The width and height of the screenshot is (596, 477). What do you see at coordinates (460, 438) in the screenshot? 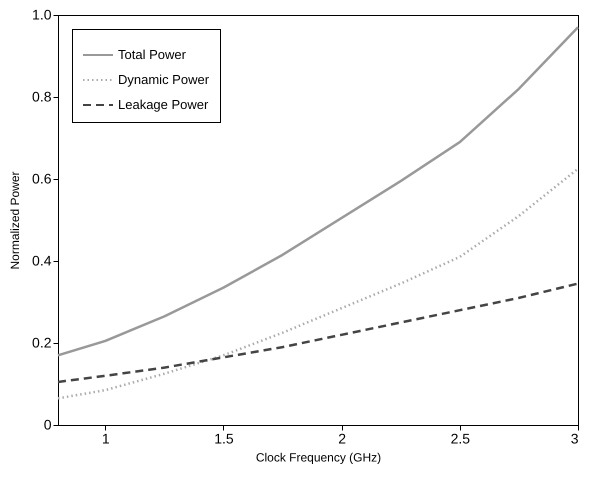
I see `x-tick-label: 2.5` at bounding box center [460, 438].